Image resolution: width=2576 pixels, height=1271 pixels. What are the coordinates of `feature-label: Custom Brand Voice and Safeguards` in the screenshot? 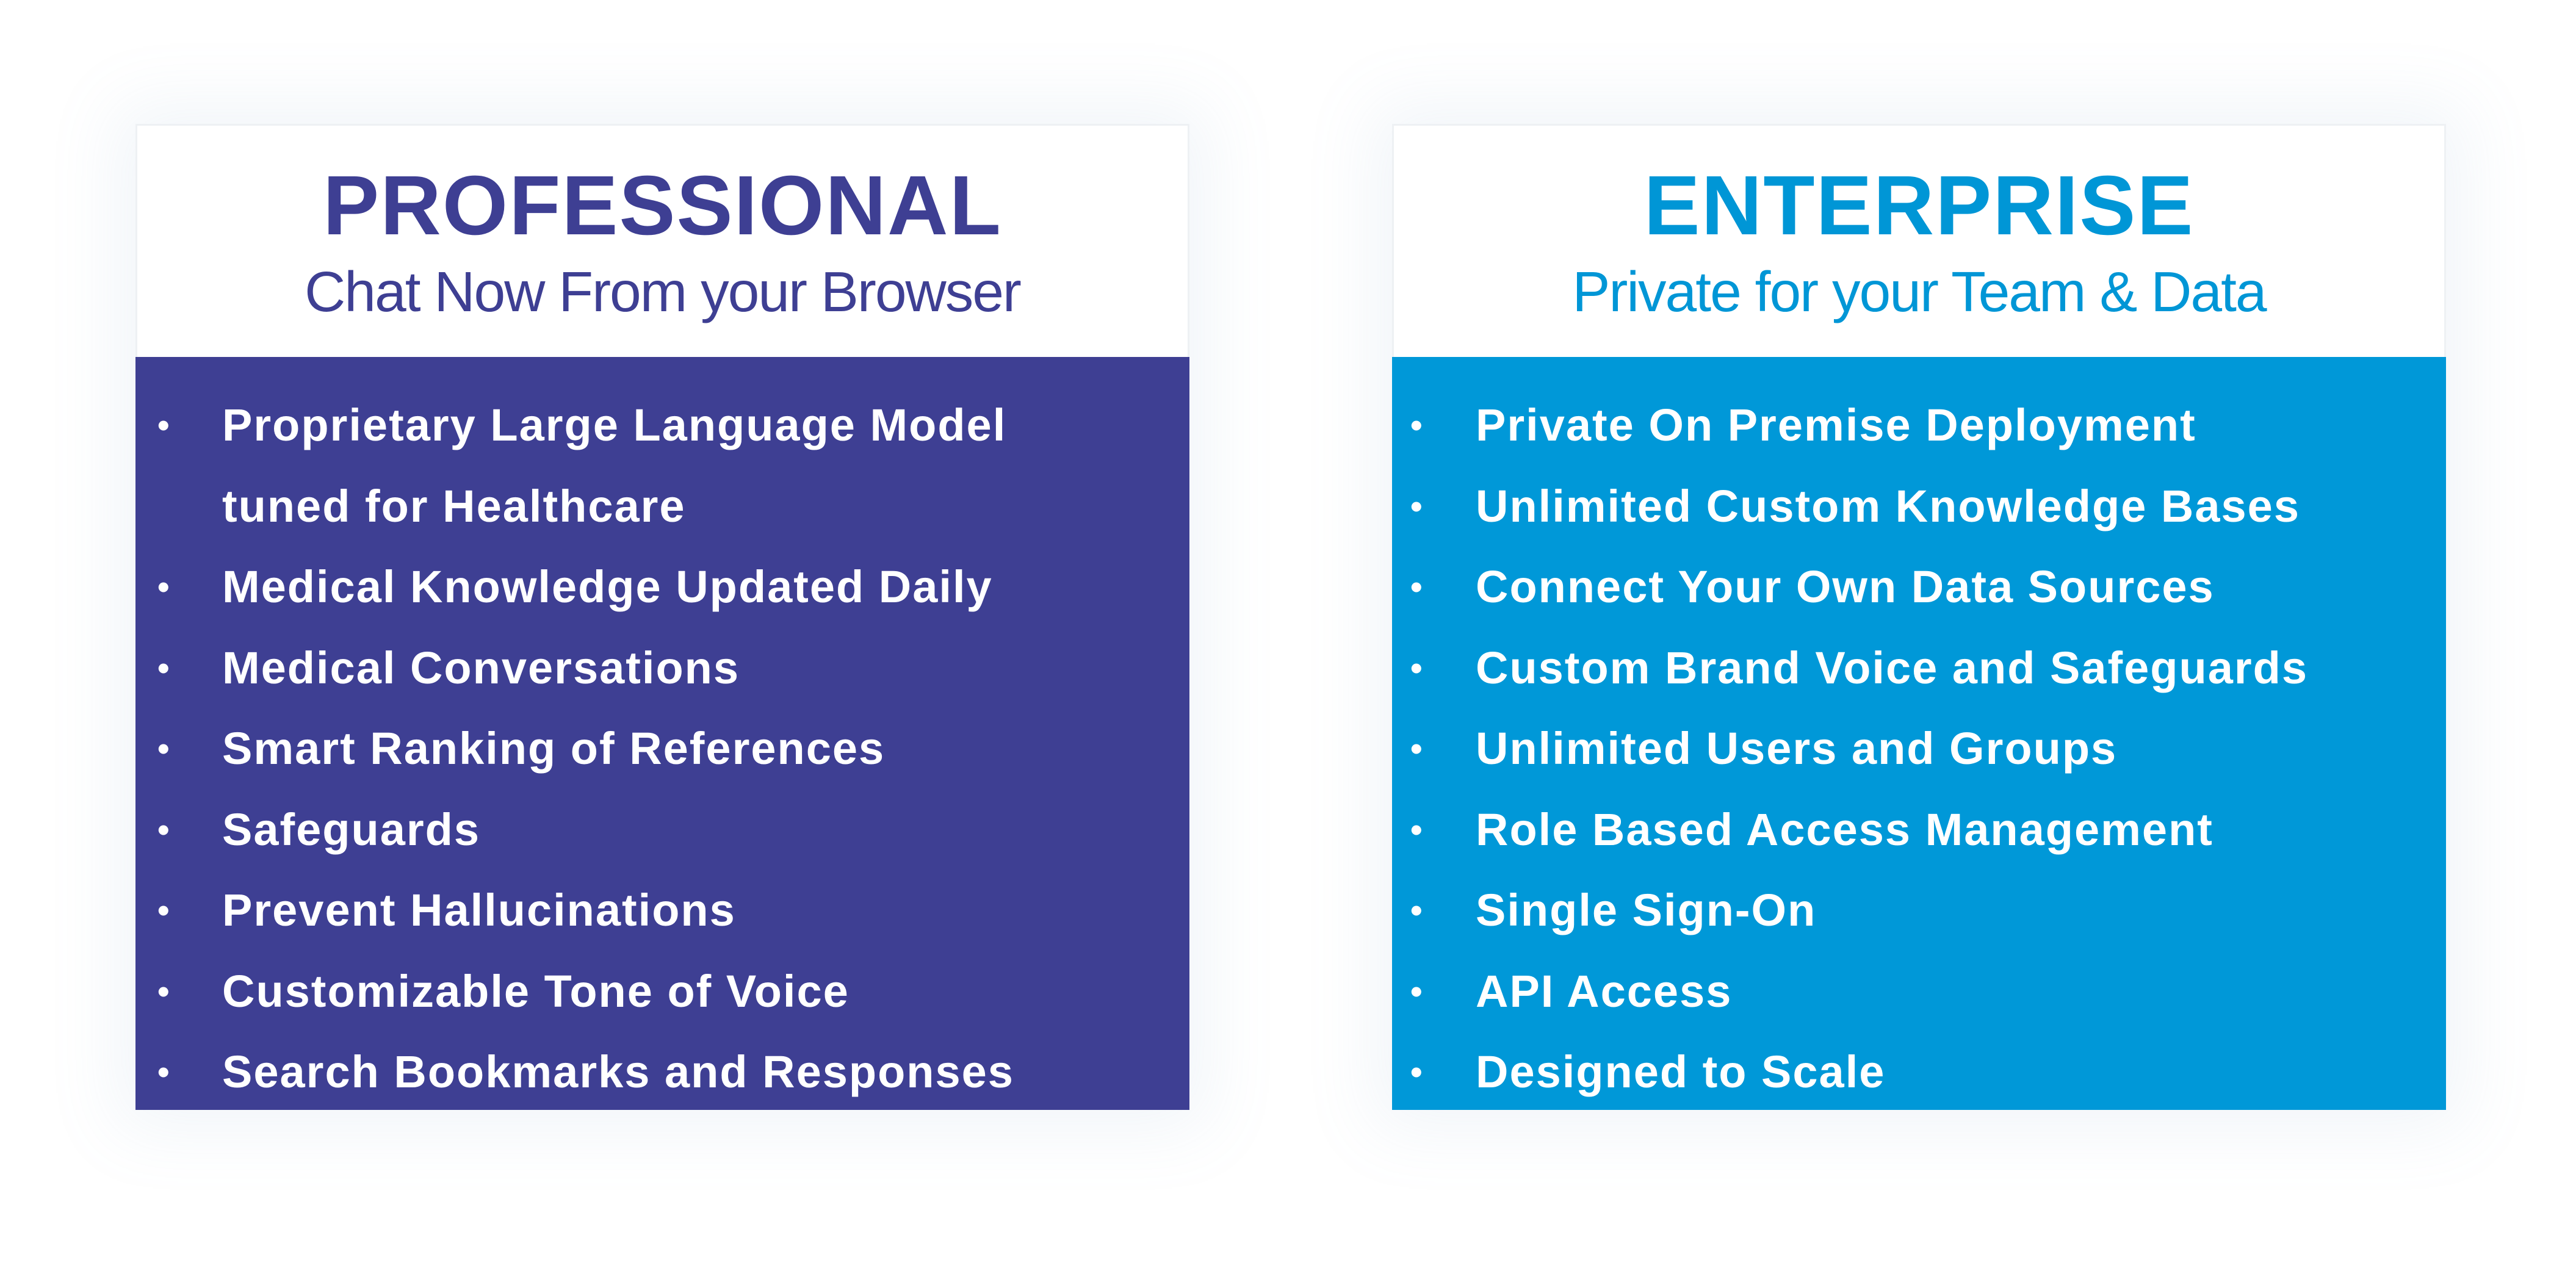 It's located at (1892, 667).